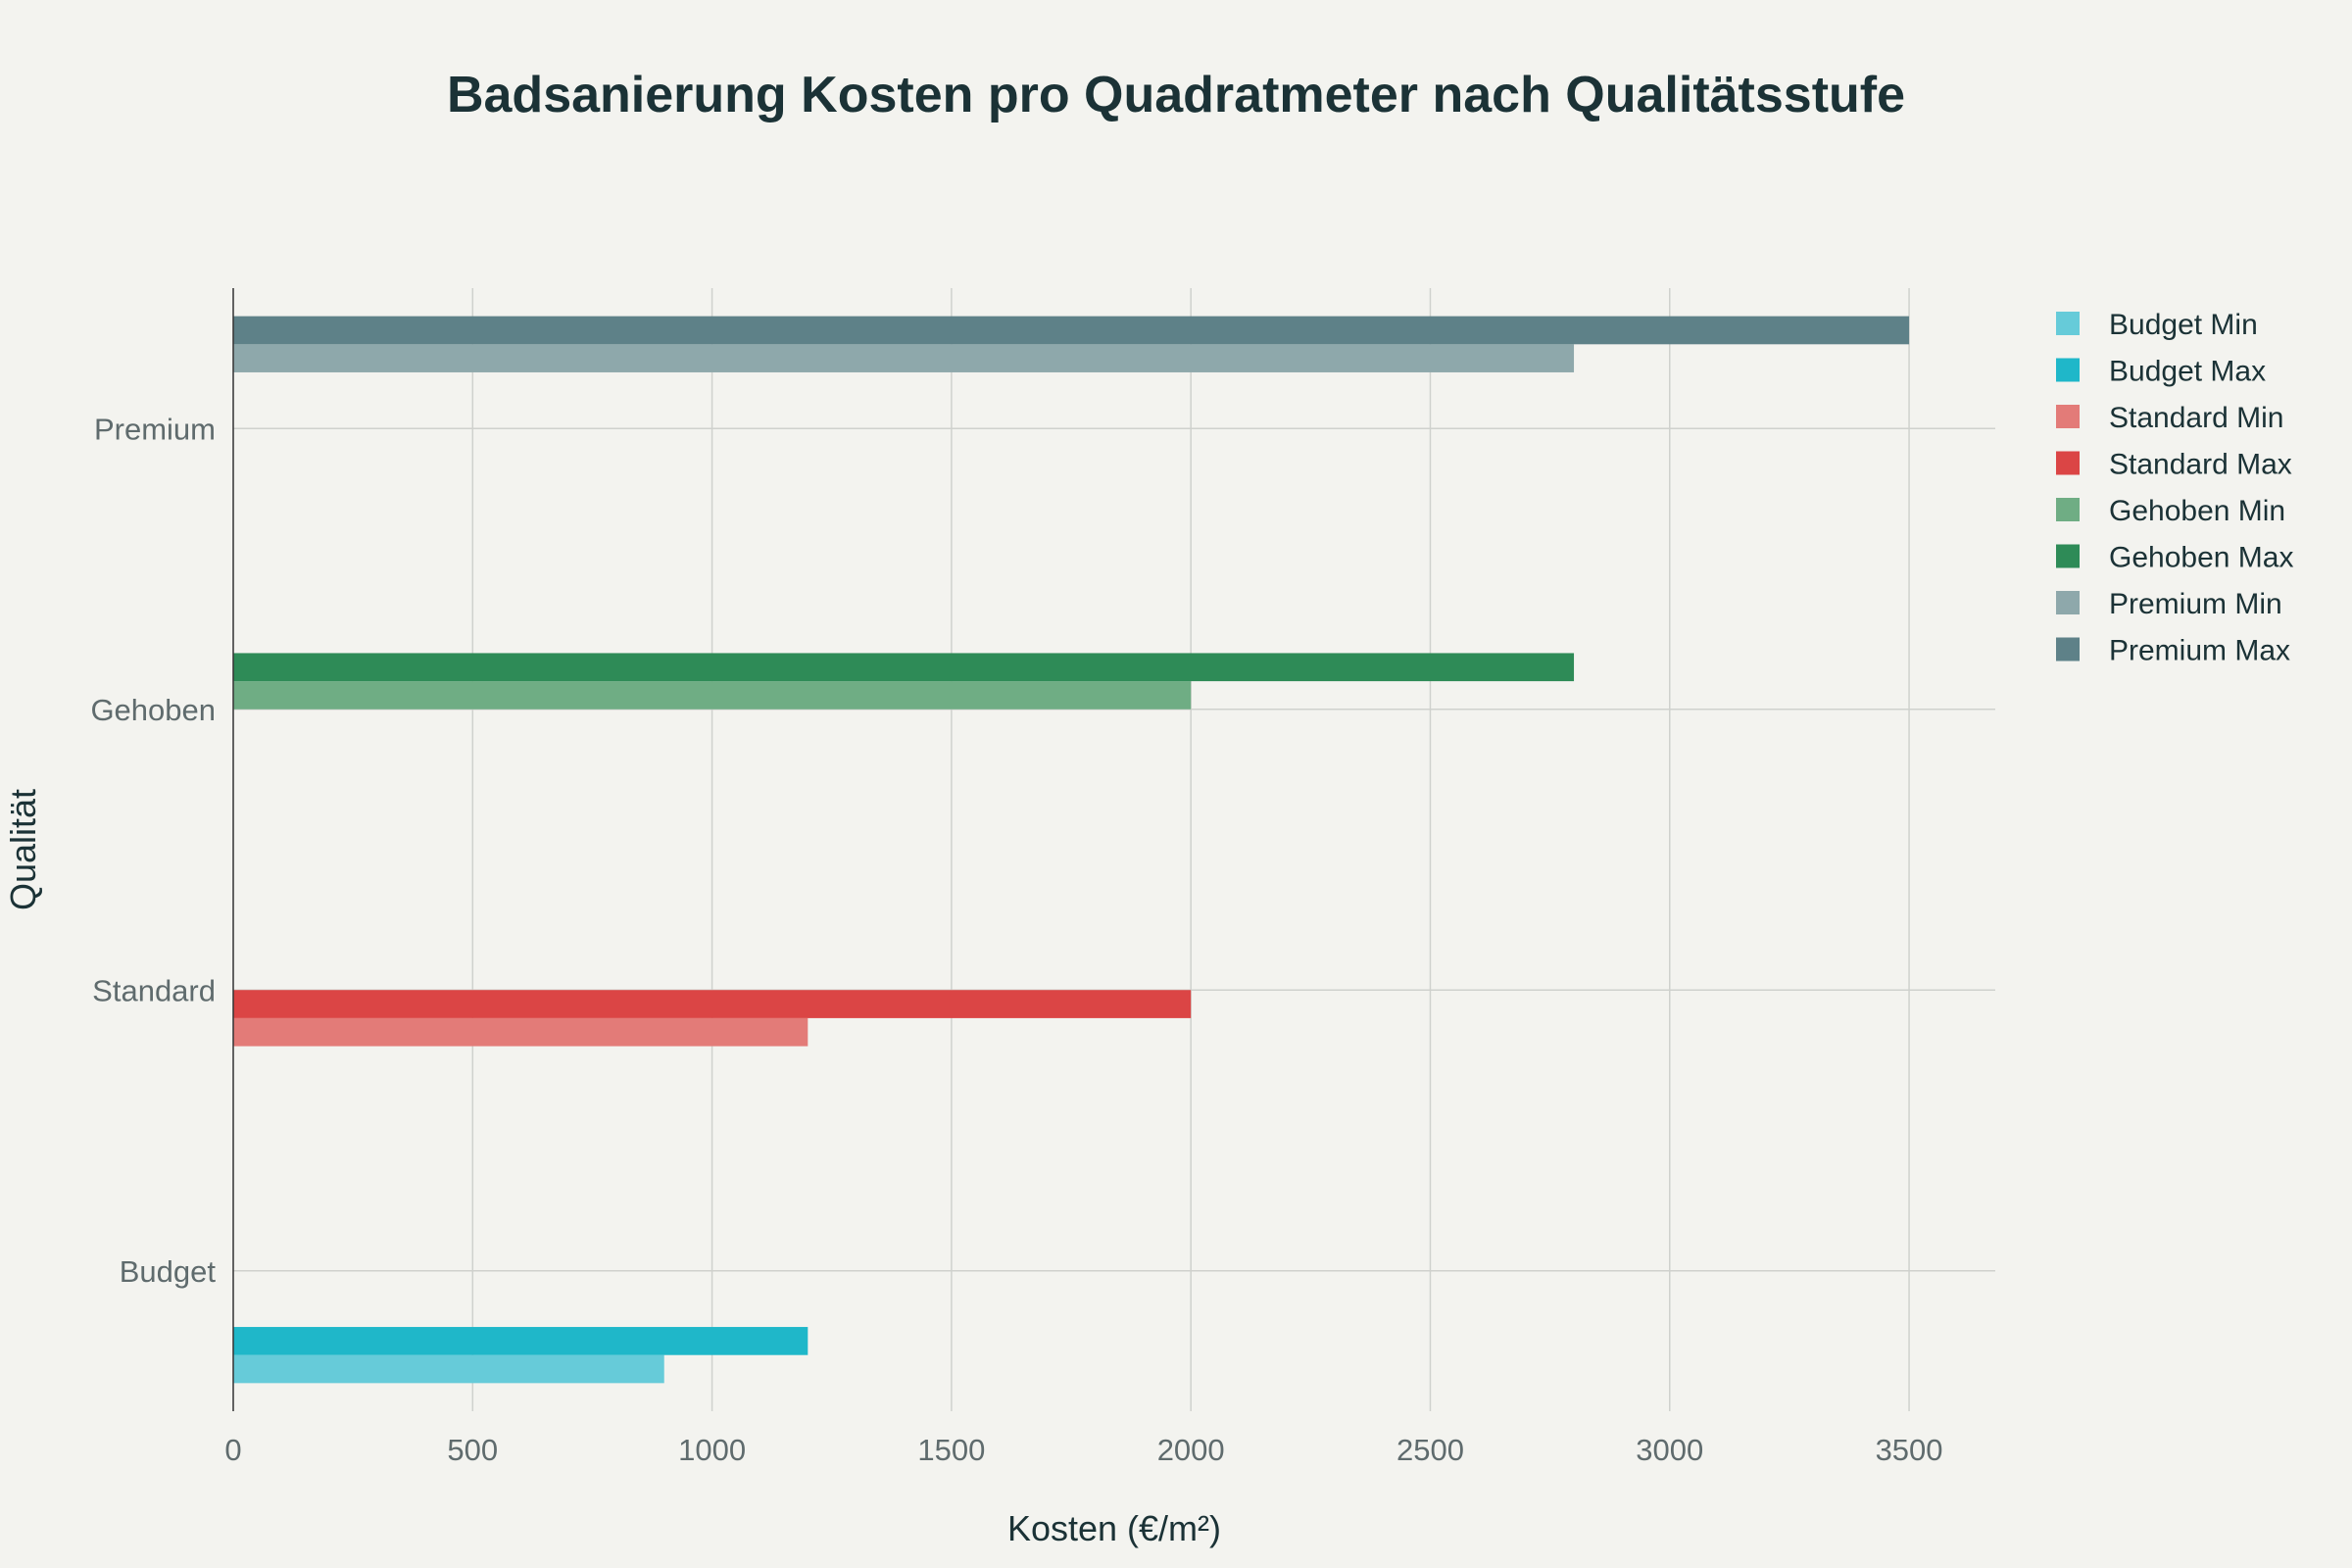  Describe the element at coordinates (1669, 1450) in the screenshot. I see `x-tick-label: 3000` at that location.